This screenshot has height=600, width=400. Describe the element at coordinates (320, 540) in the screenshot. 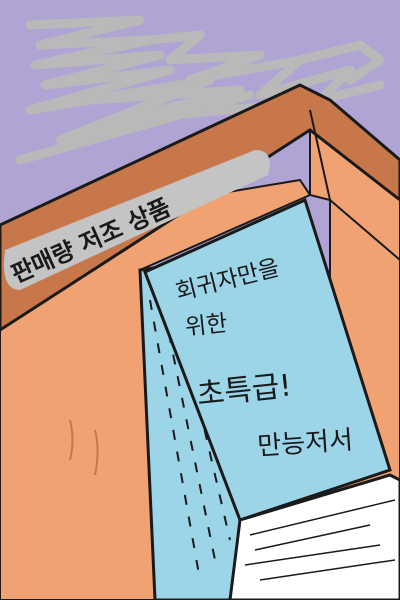

I see `book-page-lines` at that location.